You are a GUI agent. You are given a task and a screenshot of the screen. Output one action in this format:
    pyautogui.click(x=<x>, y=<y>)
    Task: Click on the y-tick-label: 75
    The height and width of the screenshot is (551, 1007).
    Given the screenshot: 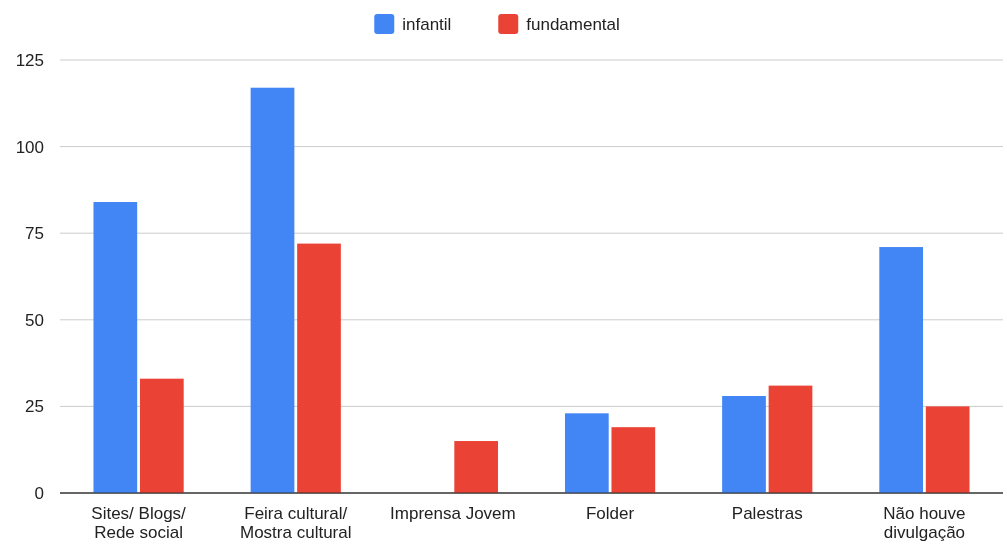 What is the action you would take?
    pyautogui.click(x=34, y=234)
    